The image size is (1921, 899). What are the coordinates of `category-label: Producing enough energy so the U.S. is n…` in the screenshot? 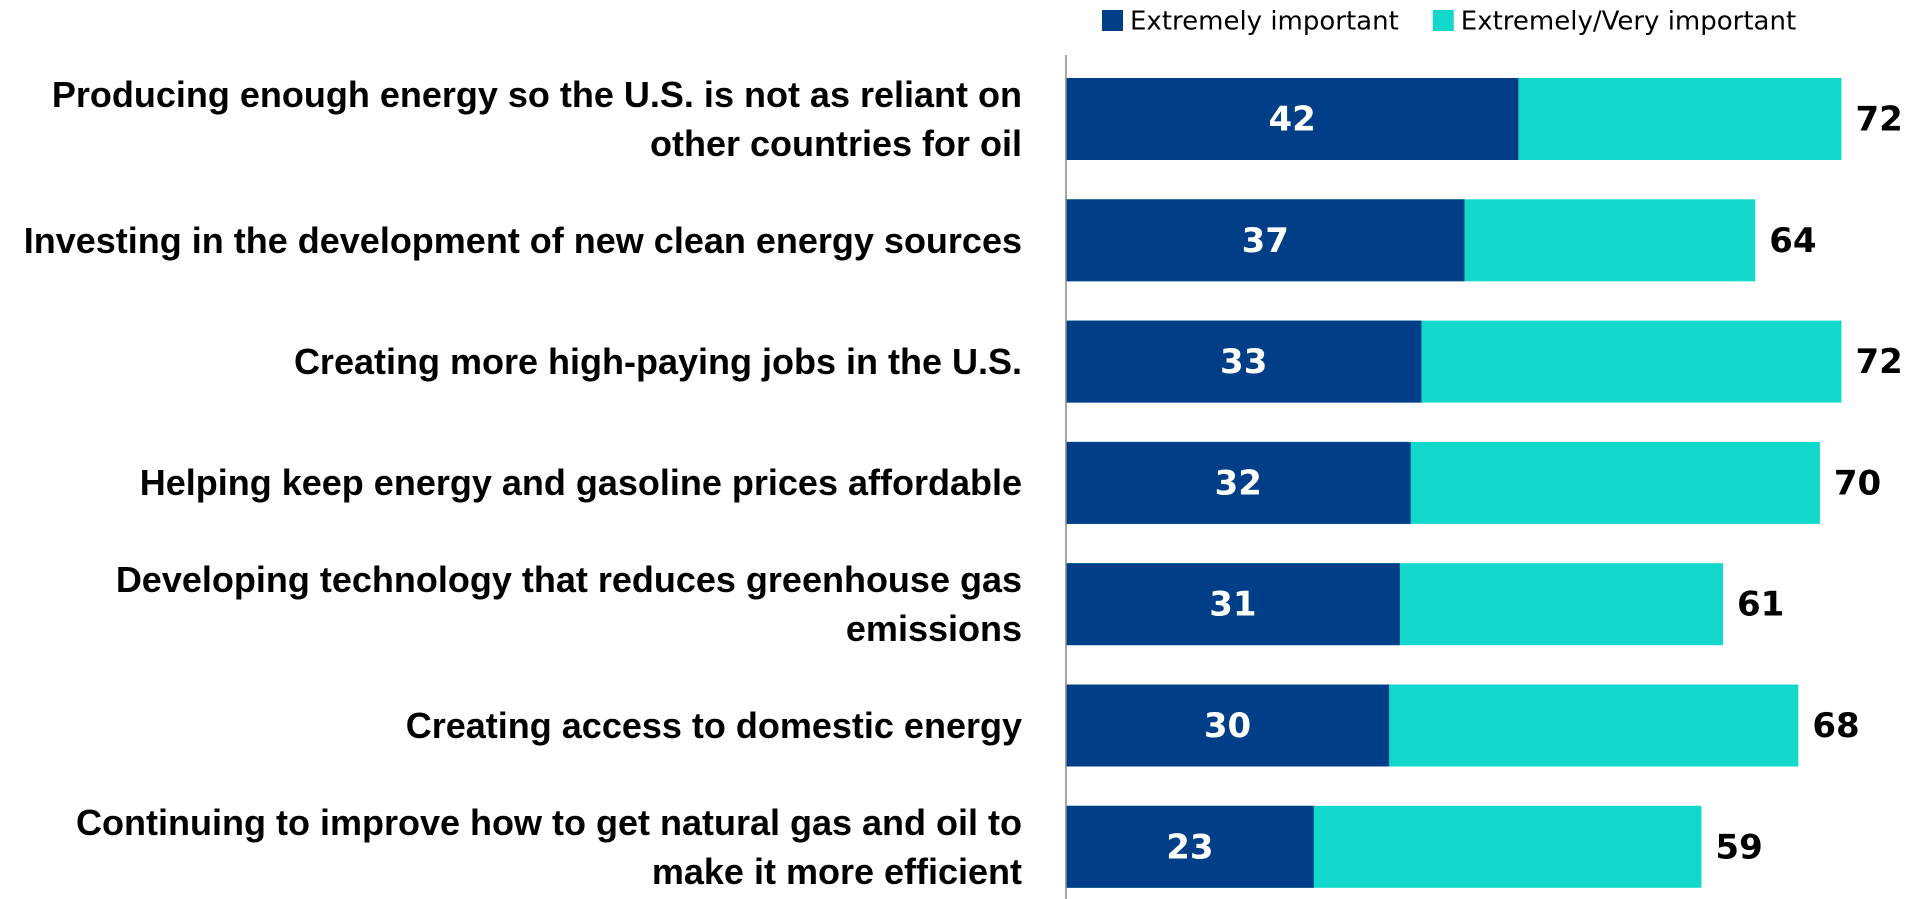 It's located at (536, 119).